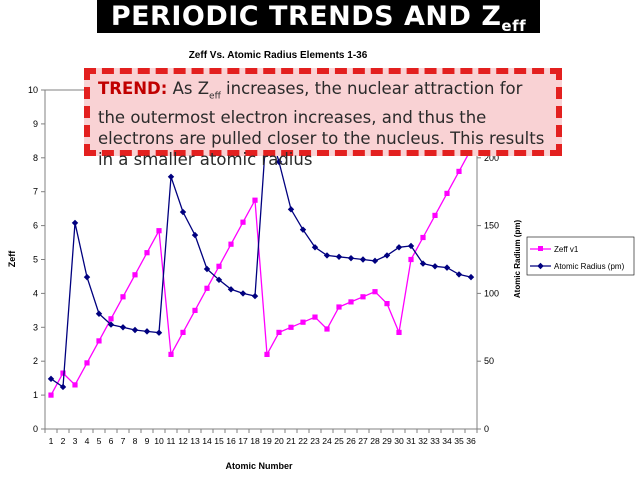 Image resolution: width=638 pixels, height=479 pixels. I want to click on x-tick-label: 26, so click(351, 441).